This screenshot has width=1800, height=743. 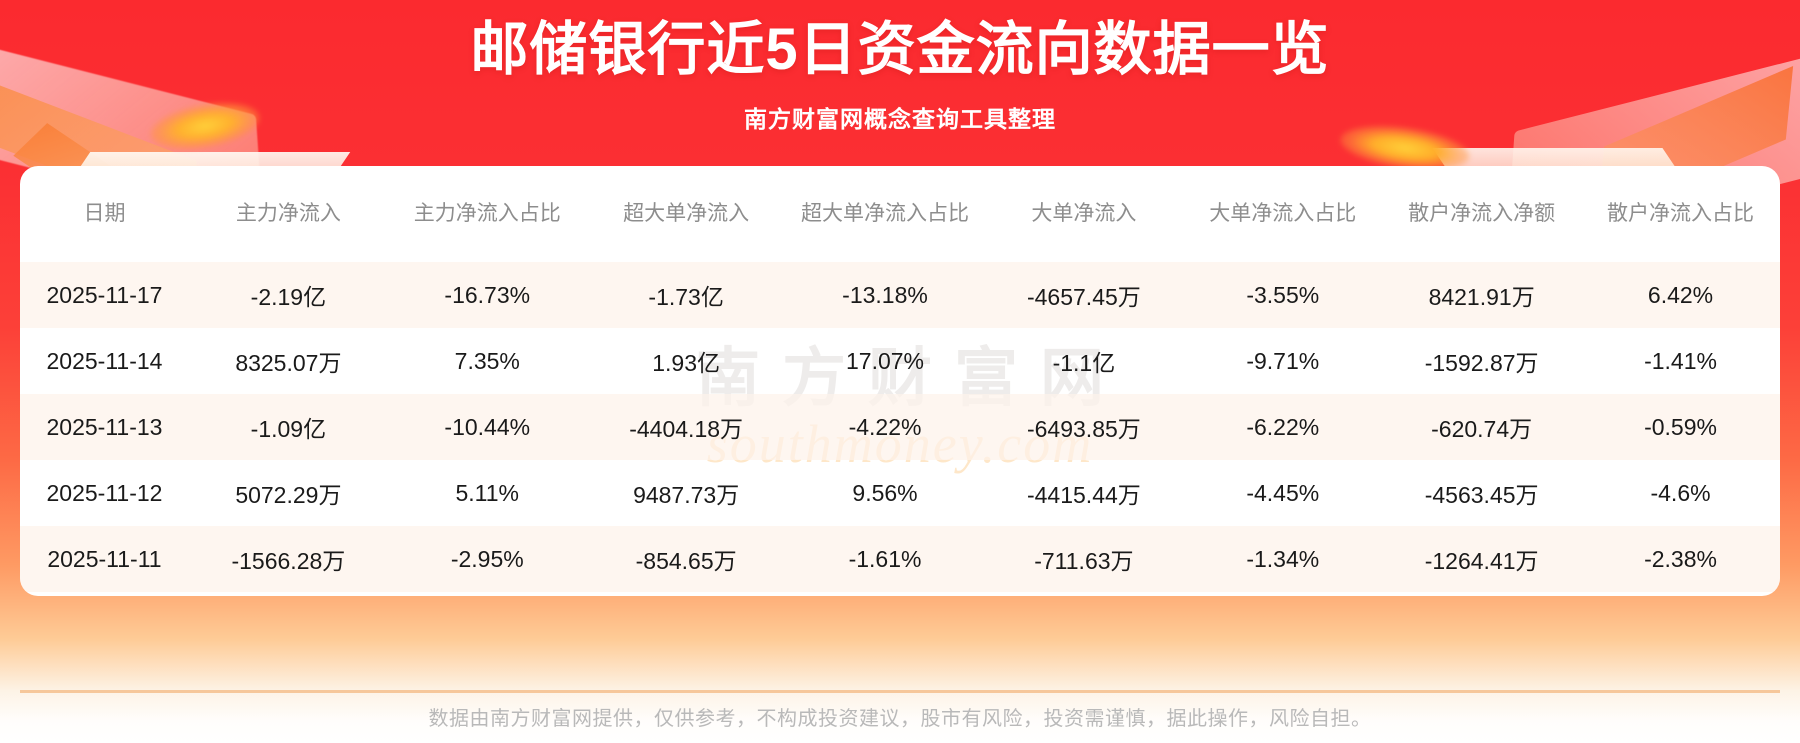 What do you see at coordinates (1084, 427) in the screenshot?
I see `cell-large-net-inflow: -6493.85万` at bounding box center [1084, 427].